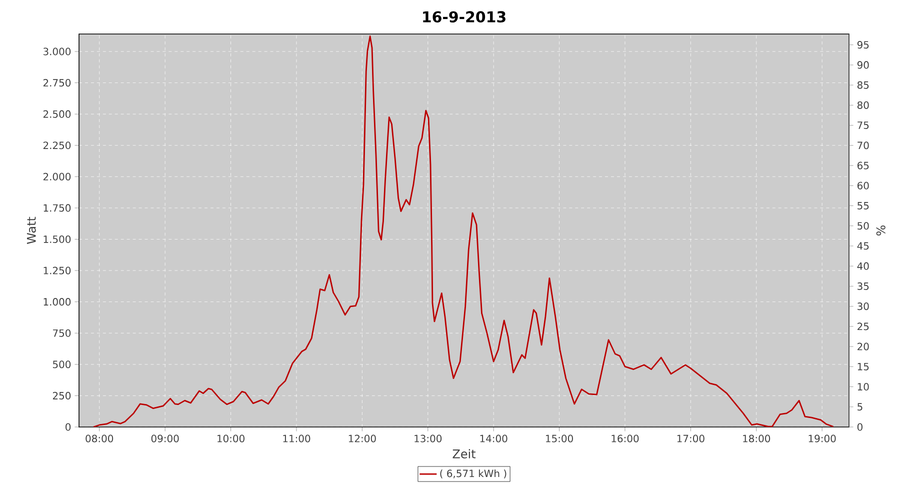 Image resolution: width=900 pixels, height=500 pixels. I want to click on y2-tick-label: 25, so click(863, 326).